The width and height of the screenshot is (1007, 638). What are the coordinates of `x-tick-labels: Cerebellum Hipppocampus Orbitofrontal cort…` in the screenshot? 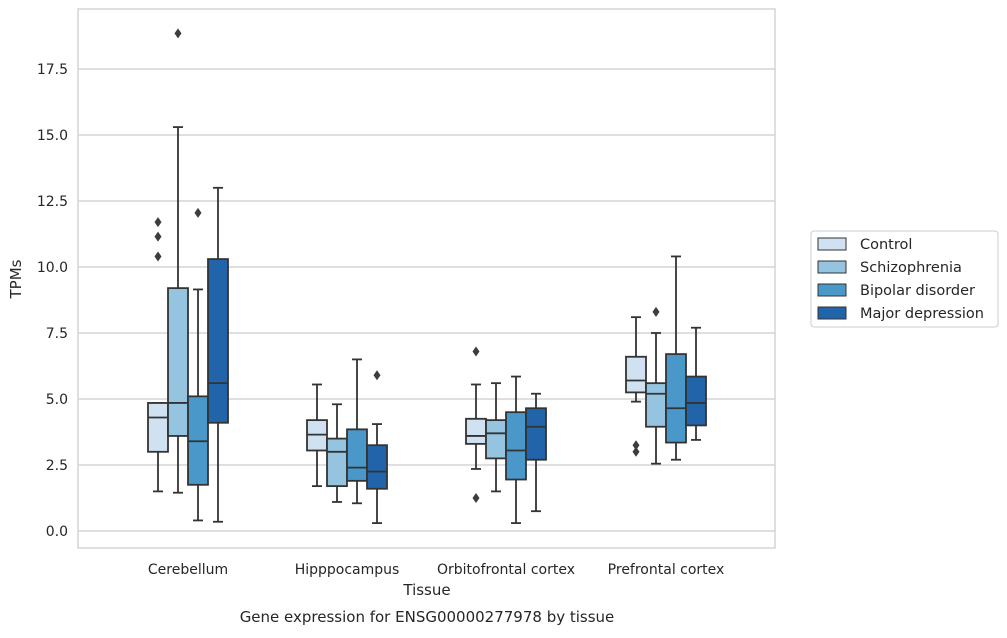 It's located at (436, 570).